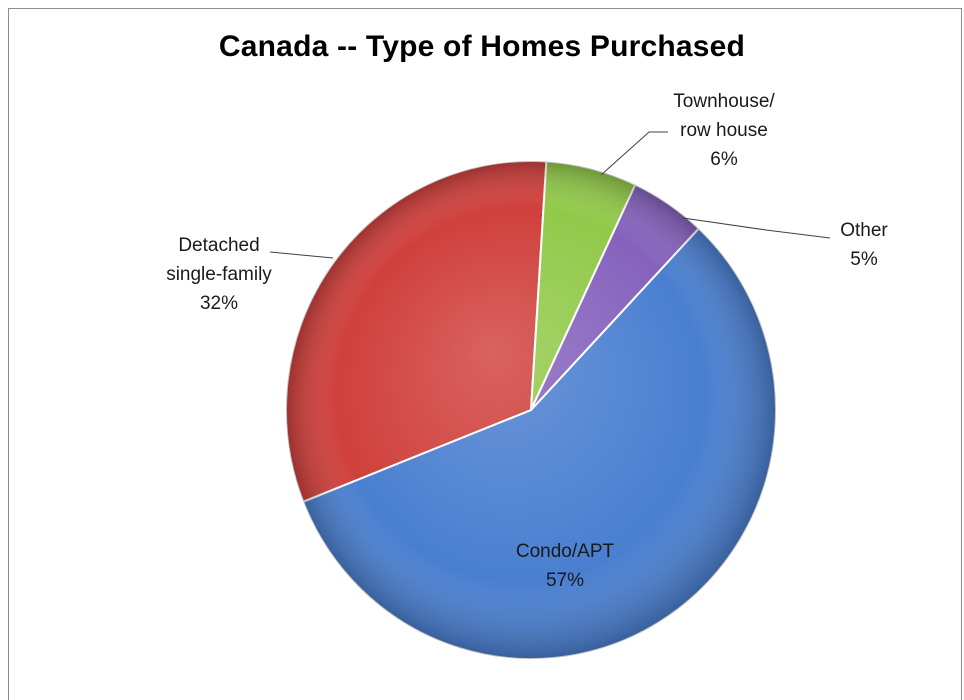 This screenshot has width=964, height=700. What do you see at coordinates (634, 153) in the screenshot?
I see `leader-line-townhouse-row-house` at bounding box center [634, 153].